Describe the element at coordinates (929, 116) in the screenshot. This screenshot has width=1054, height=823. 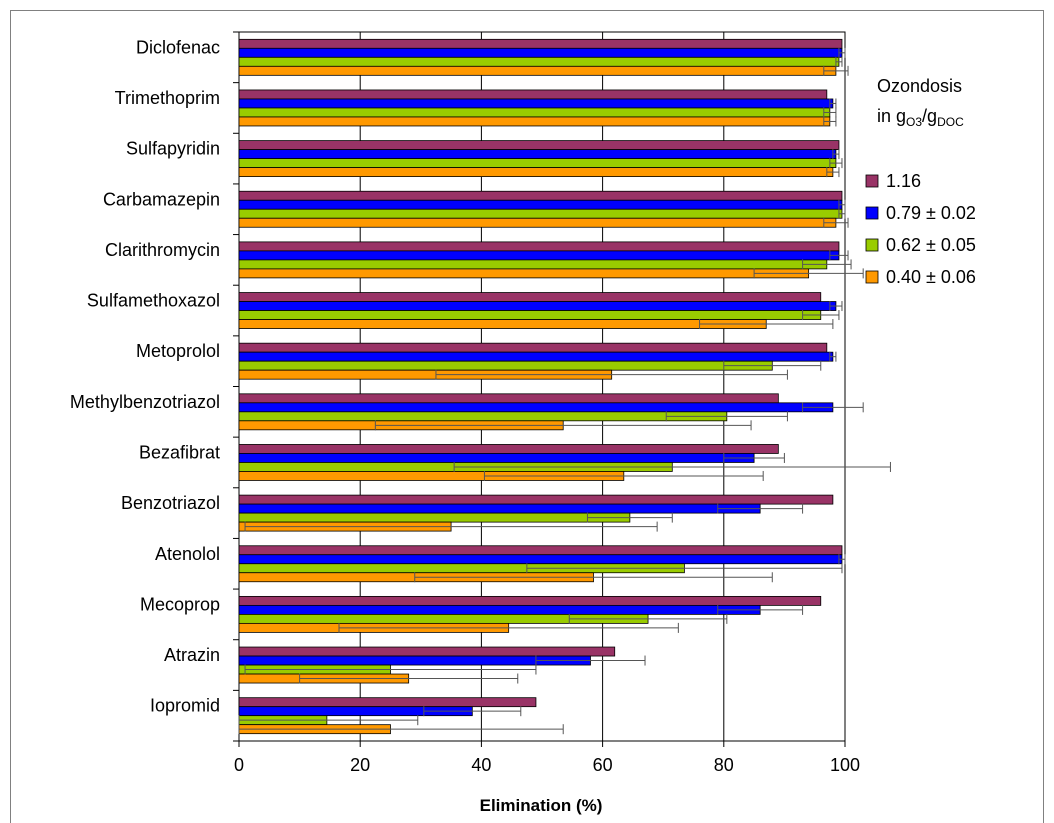
I see `legend-title-mid: /g` at that location.